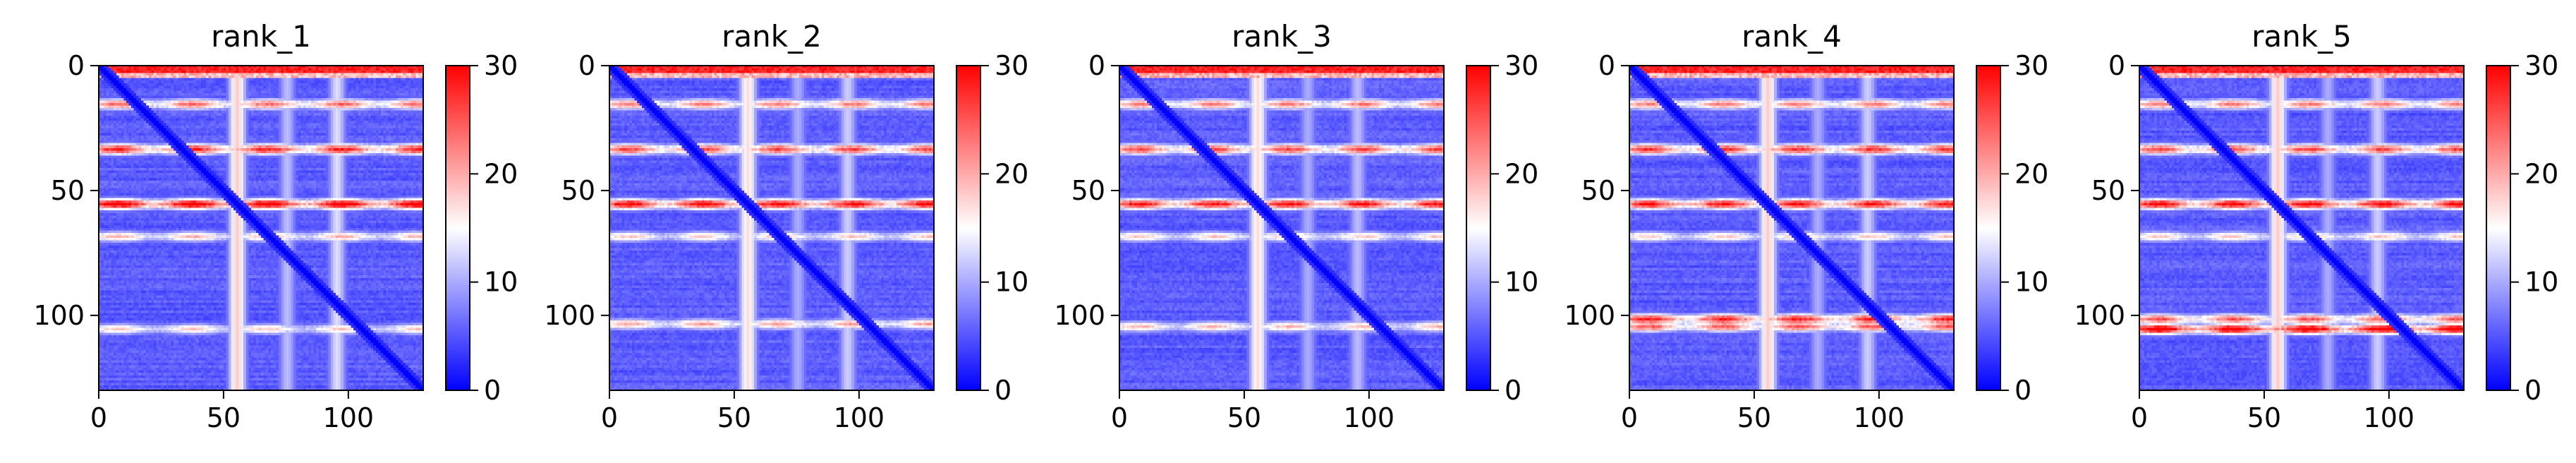 The width and height of the screenshot is (2576, 463). Describe the element at coordinates (2302, 36) in the screenshot. I see `panel-title: rank_5` at that location.